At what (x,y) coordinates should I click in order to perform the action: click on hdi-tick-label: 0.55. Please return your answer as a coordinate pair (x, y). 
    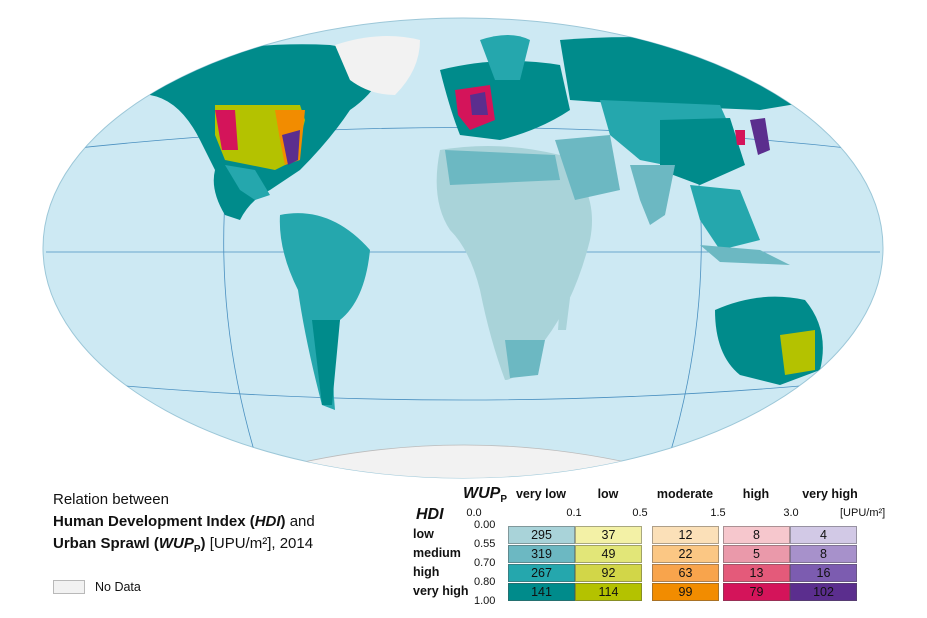
    Looking at the image, I should click on (485, 544).